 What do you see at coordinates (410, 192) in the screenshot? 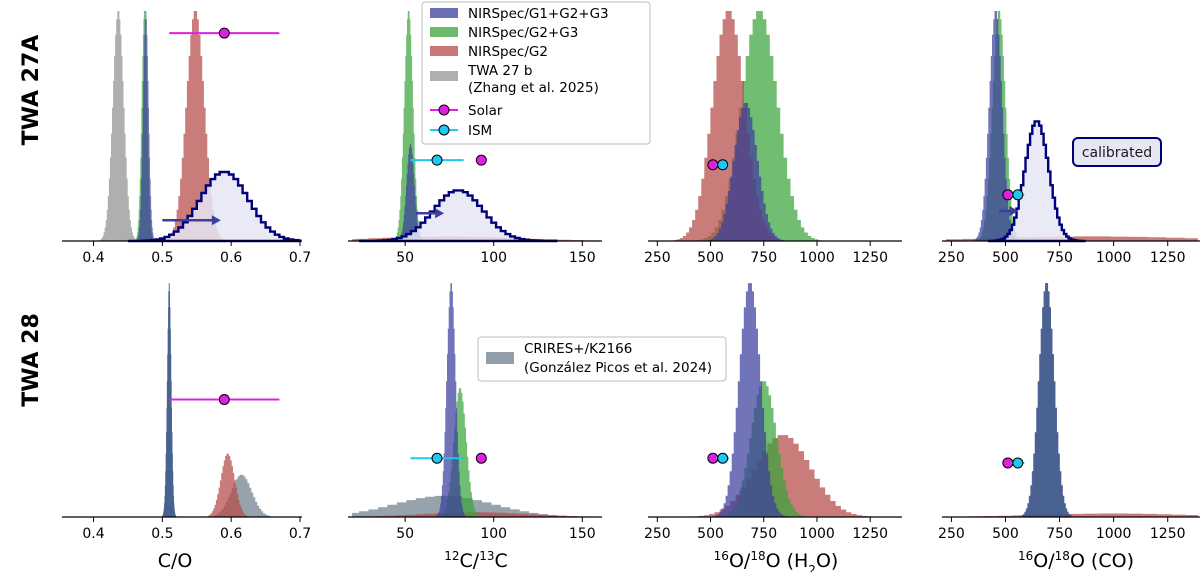
I see `hist-g123-p1` at bounding box center [410, 192].